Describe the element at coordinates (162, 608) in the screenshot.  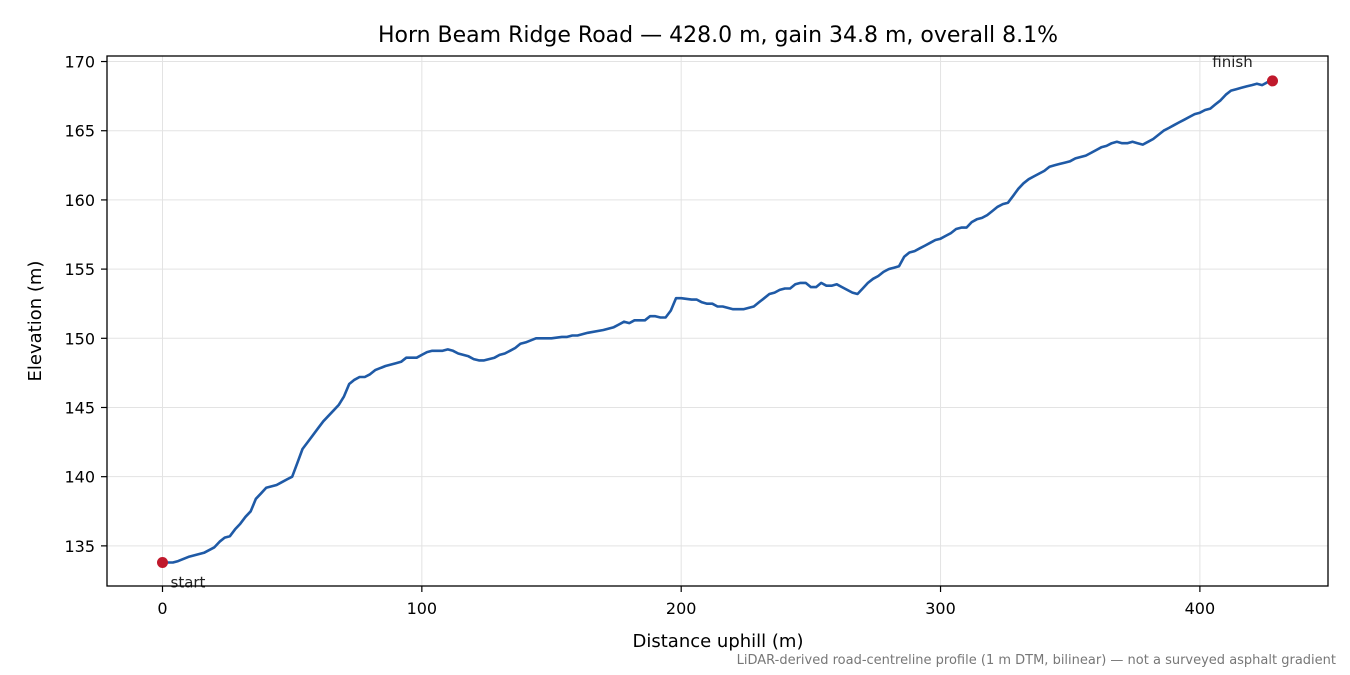
I see `x-tick-label: 0` at that location.